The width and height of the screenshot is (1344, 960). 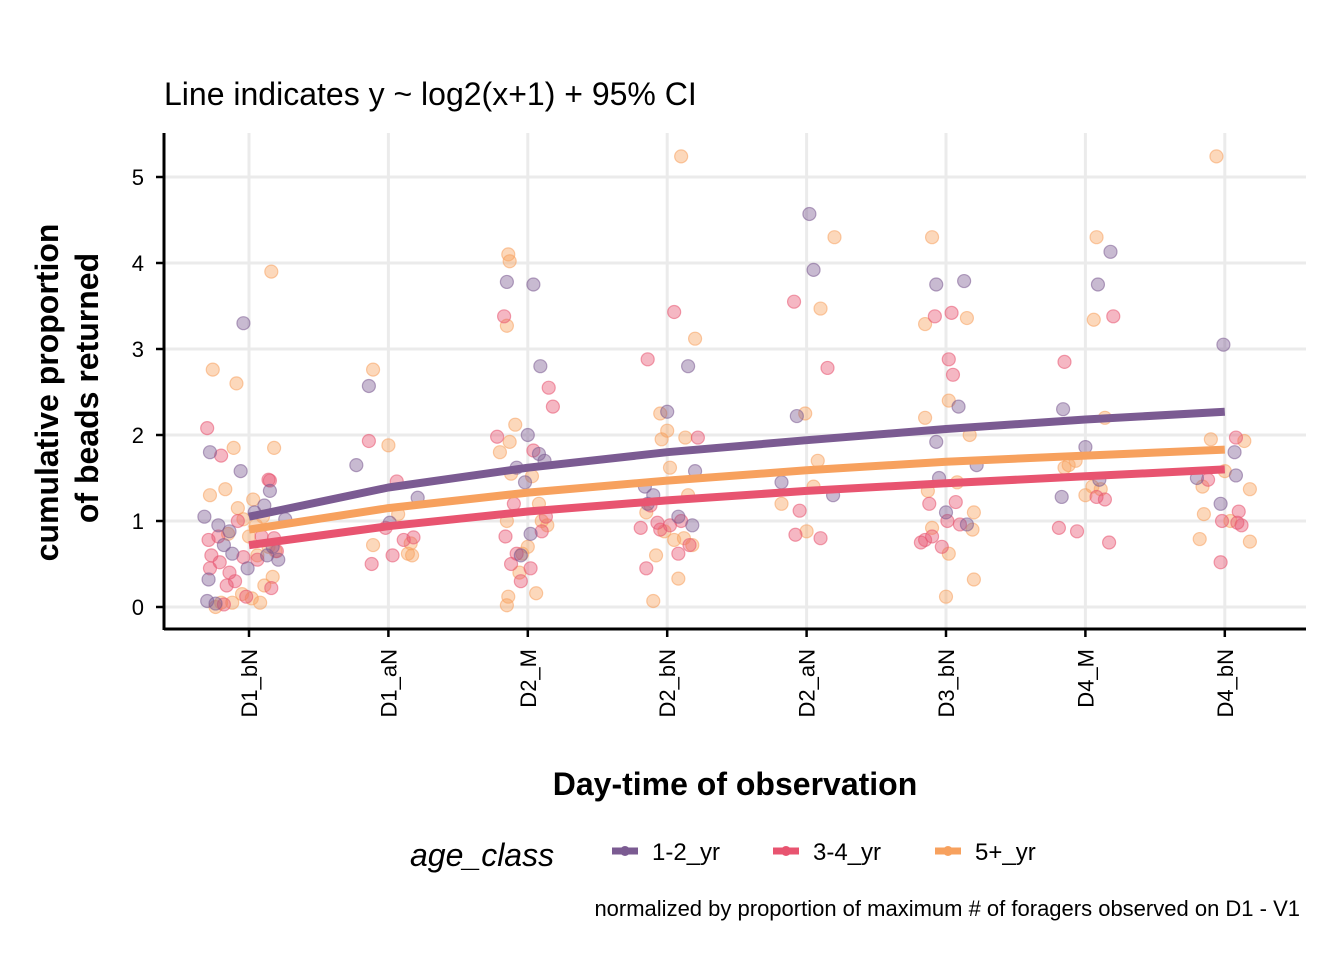 I want to click on y-tick-label: 3, so click(x=138, y=349).